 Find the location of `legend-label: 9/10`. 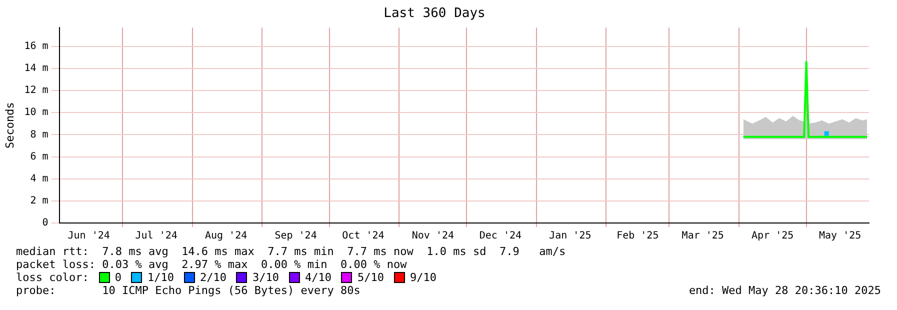

legend-label: 9/10 is located at coordinates (423, 277).